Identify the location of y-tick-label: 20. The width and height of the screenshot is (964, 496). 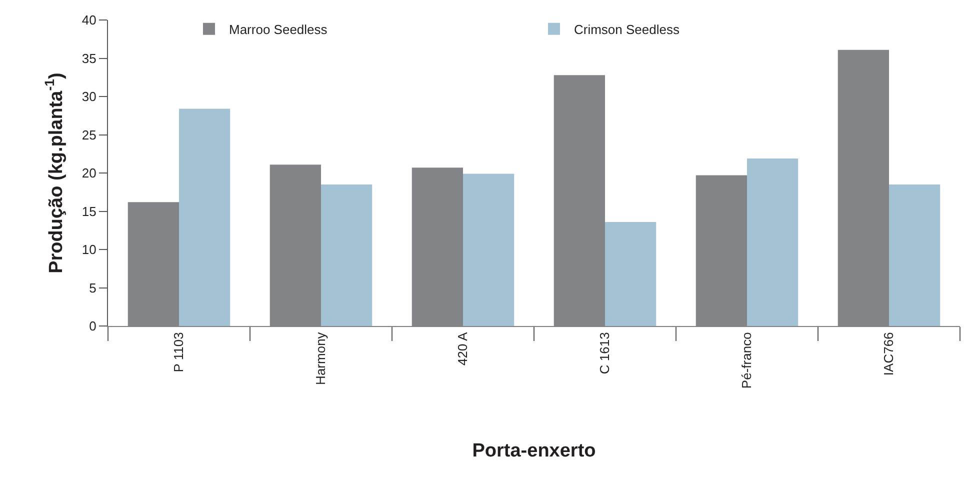
(89, 173).